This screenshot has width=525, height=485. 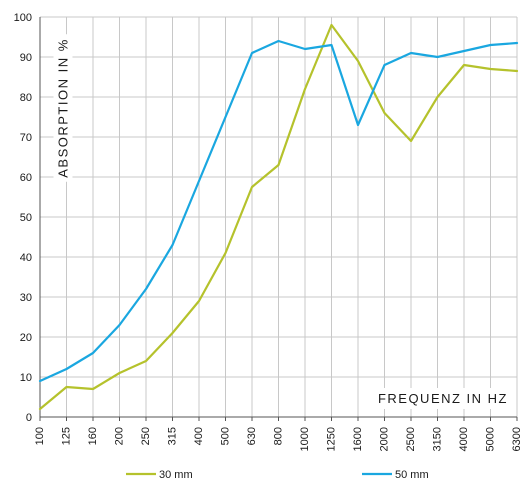 What do you see at coordinates (411, 439) in the screenshot?
I see `x-tick-label: 2500` at bounding box center [411, 439].